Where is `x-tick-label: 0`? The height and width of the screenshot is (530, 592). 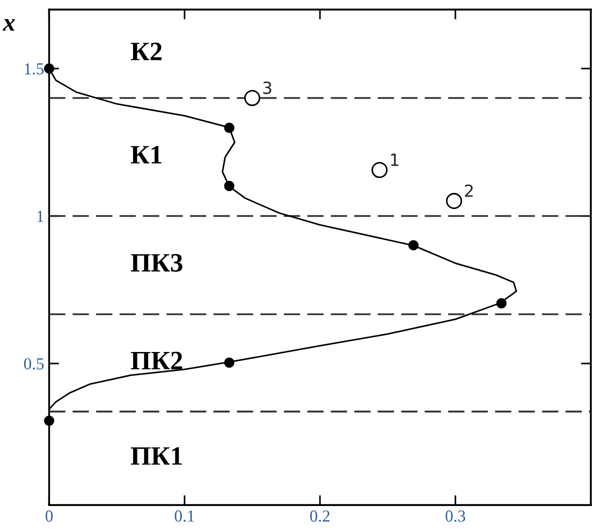
x-tick-label: 0 is located at coordinates (49, 516).